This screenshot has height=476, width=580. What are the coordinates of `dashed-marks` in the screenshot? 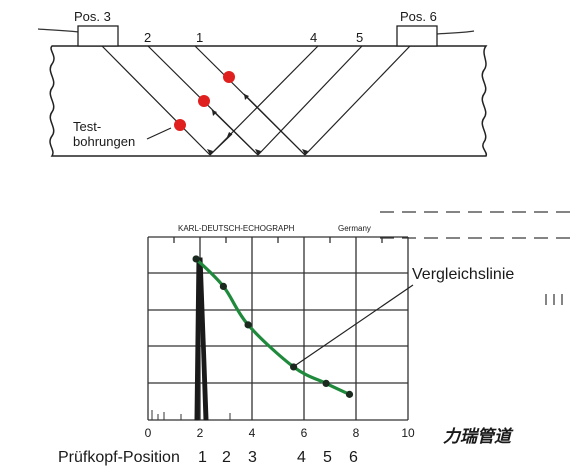 It's located at (475, 258).